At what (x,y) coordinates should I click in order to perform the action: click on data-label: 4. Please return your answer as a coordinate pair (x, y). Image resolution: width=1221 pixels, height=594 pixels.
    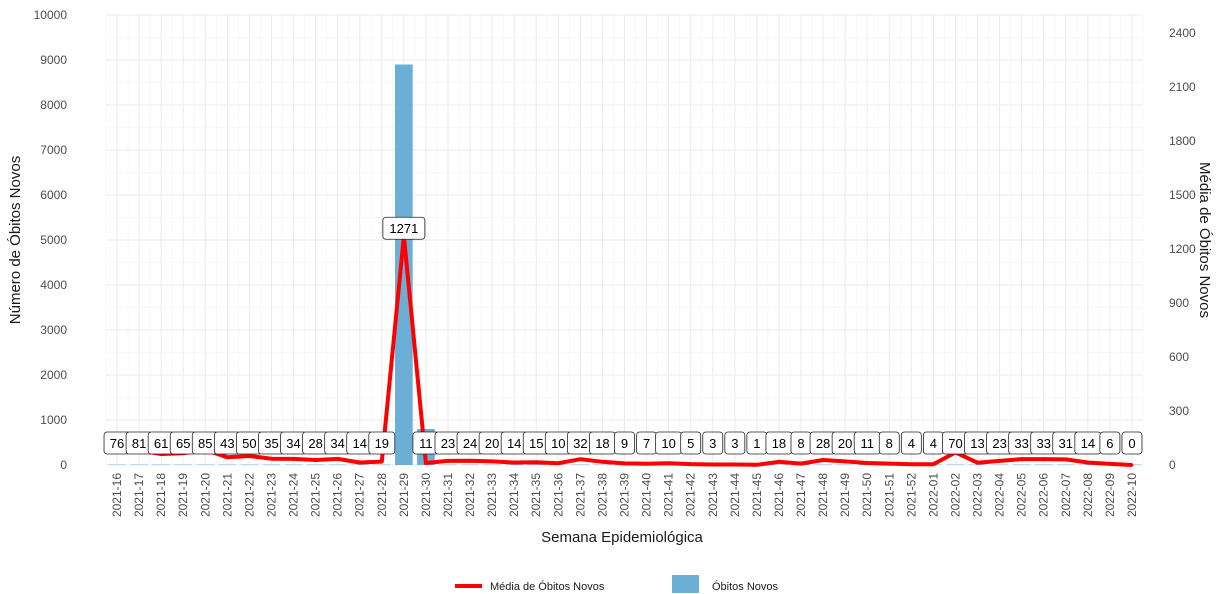
    Looking at the image, I should click on (933, 443).